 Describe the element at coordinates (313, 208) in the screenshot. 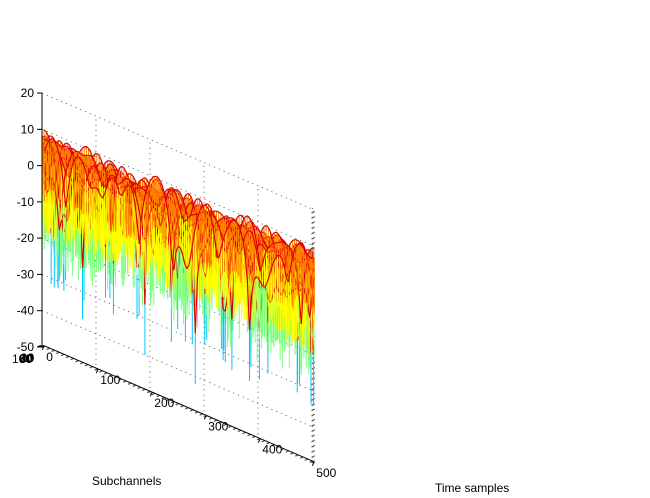

I see `sidewall-gridline-z` at that location.